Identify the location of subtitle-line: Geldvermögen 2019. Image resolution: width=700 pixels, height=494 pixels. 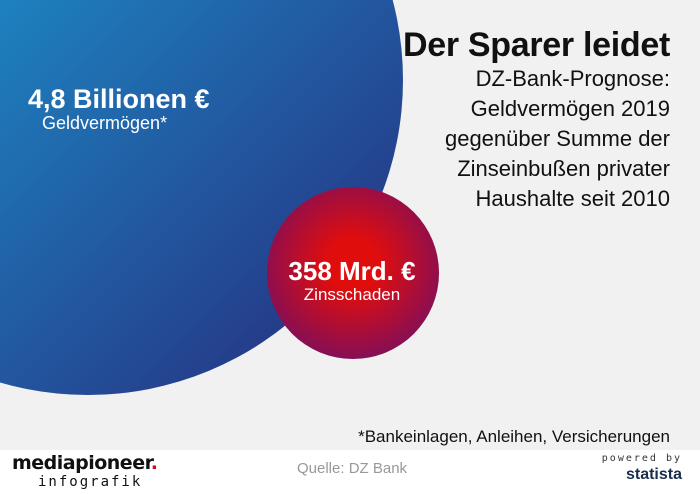
(570, 108).